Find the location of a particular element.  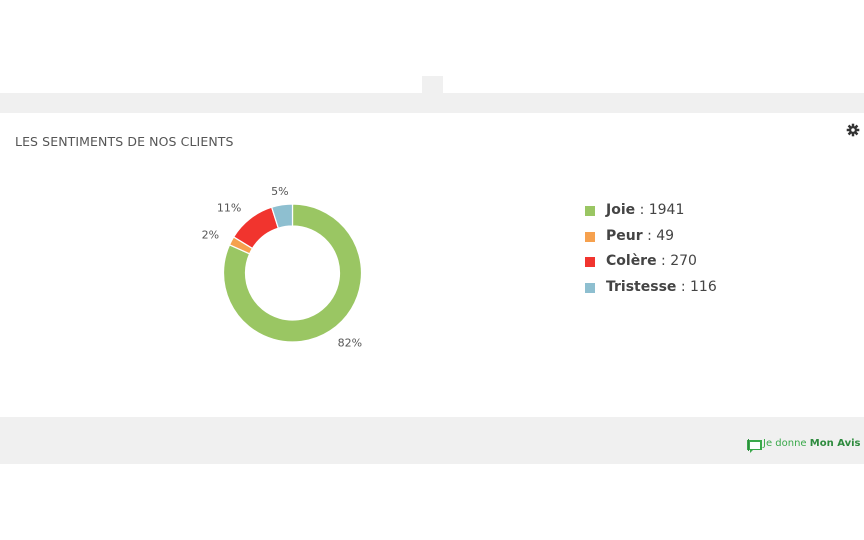

slice-label-2: 11% is located at coordinates (229, 208).